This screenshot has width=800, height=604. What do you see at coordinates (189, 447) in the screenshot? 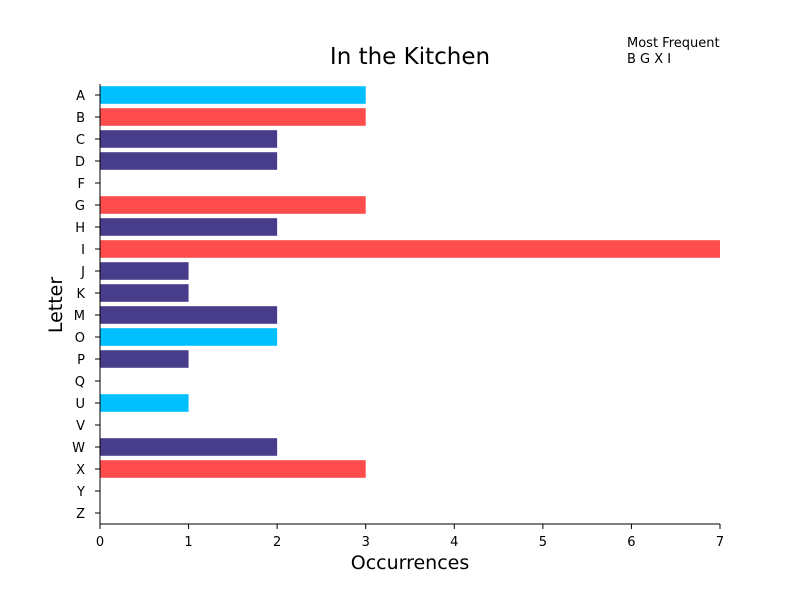
I see `bar-w` at bounding box center [189, 447].